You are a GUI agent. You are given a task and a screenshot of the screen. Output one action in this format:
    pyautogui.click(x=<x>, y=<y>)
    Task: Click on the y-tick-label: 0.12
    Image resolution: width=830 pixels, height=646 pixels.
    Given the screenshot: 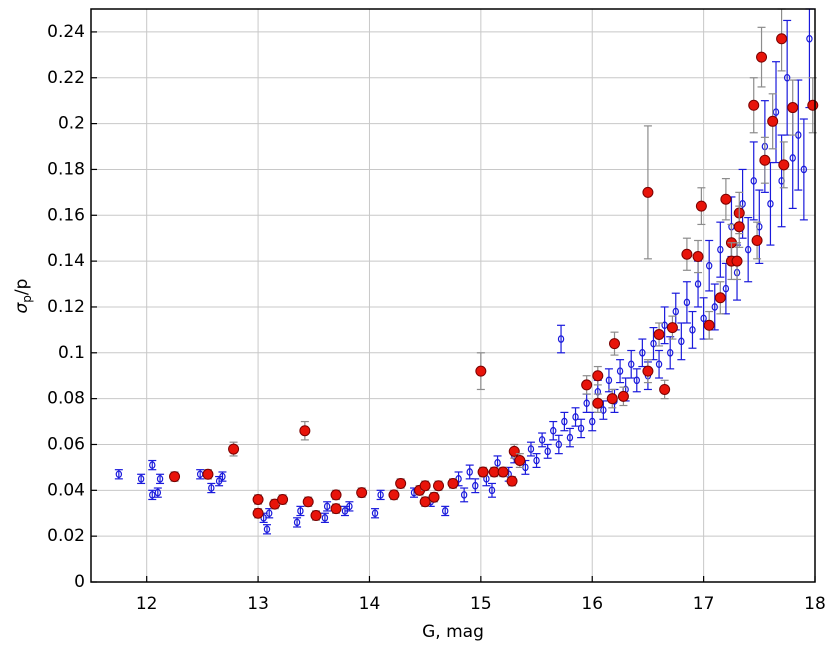 What is the action you would take?
    pyautogui.click(x=66, y=307)
    